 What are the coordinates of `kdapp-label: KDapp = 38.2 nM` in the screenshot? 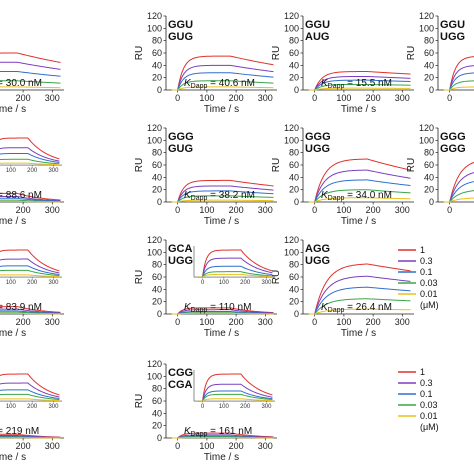 It's located at (219, 196).